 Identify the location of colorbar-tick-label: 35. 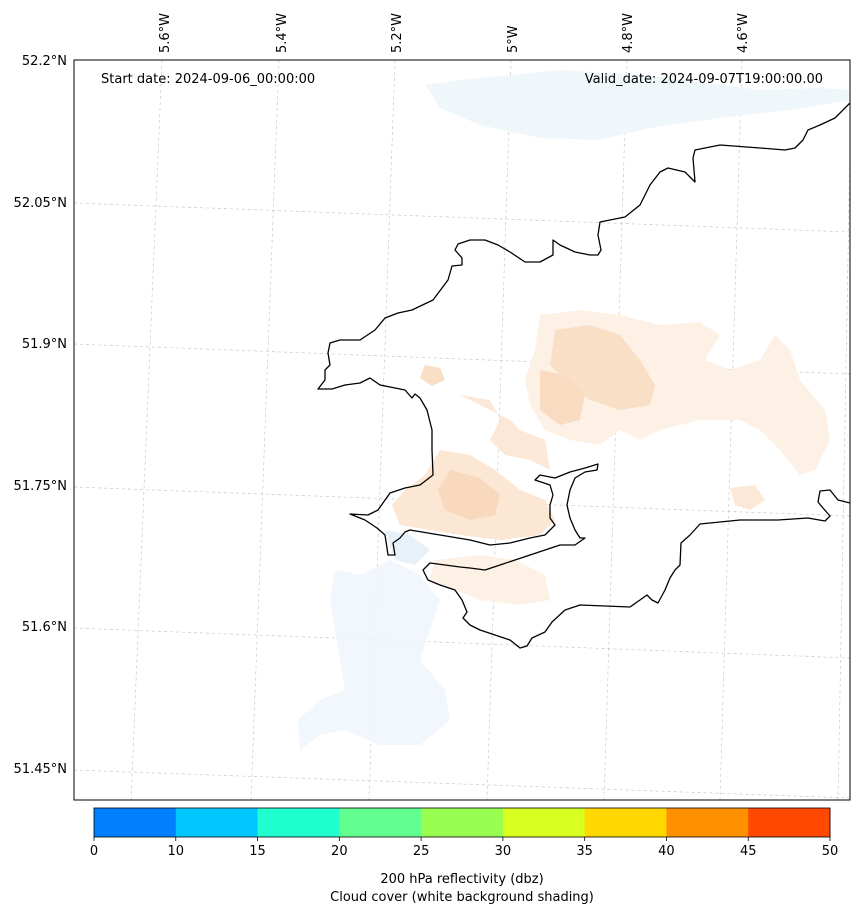
(584, 851).